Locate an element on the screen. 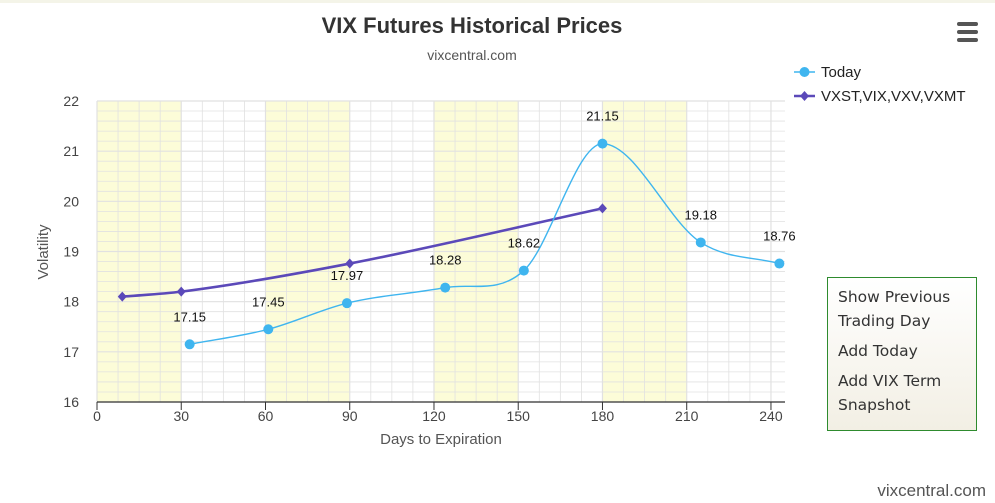 The image size is (995, 503). x-tick-label: 30 is located at coordinates (181, 416).